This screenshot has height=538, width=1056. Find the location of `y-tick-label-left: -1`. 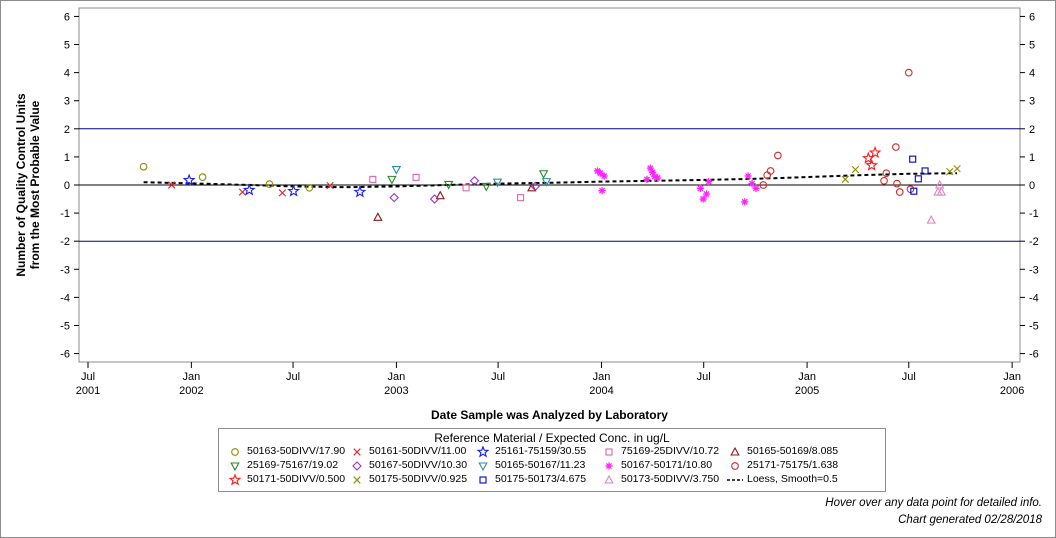

y-tick-label-left: -1 is located at coordinates (65, 214).